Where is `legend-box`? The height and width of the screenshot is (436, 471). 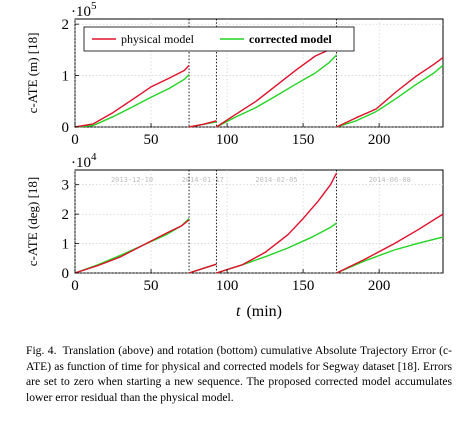
legend-box is located at coordinates (219, 39).